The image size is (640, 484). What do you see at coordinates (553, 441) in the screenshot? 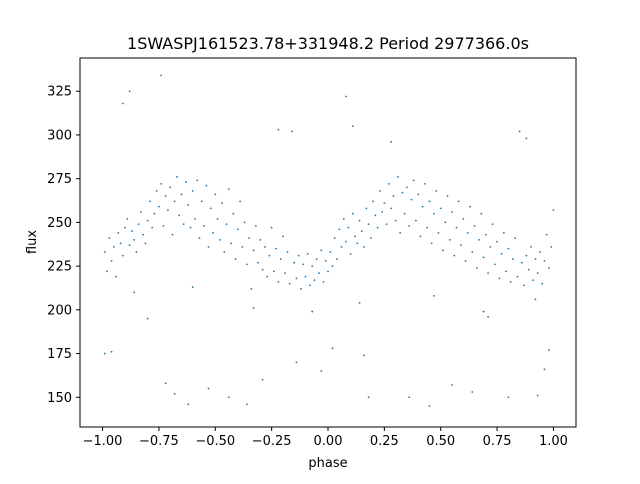
I see `x-tick-label: 1.00` at bounding box center [553, 441].